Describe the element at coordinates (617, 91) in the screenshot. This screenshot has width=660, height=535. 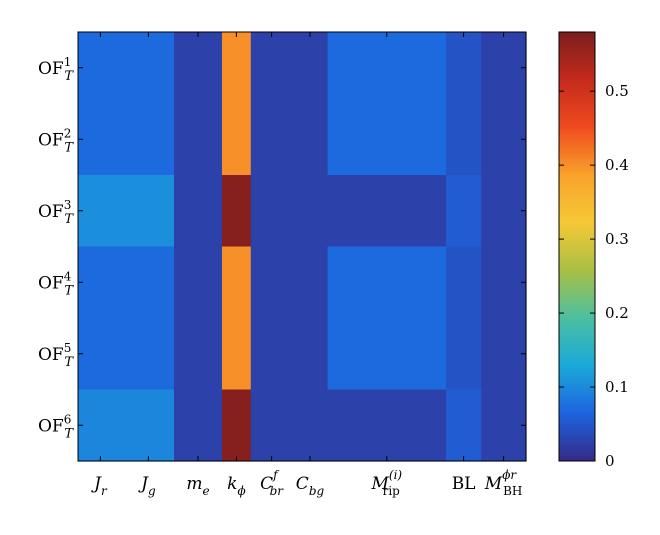
I see `colorbar-tick-label: 0.5` at that location.